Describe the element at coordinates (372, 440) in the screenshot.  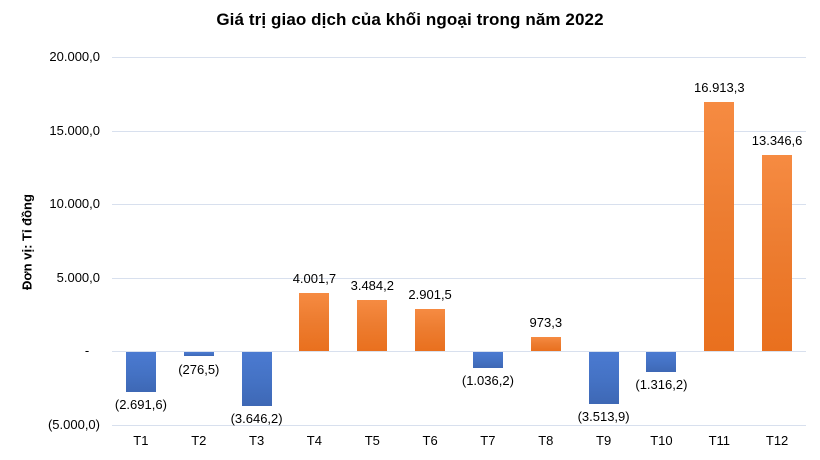
I see `x-axis-tick-label-T5: T5` at that location.